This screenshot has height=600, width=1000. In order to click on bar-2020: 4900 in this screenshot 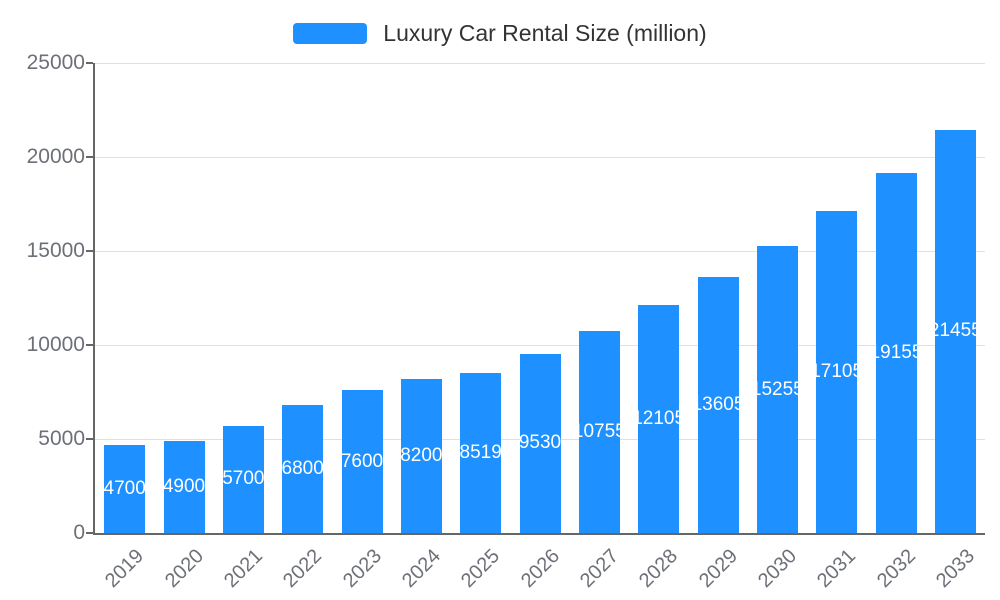, I will do `click(184, 486)`.